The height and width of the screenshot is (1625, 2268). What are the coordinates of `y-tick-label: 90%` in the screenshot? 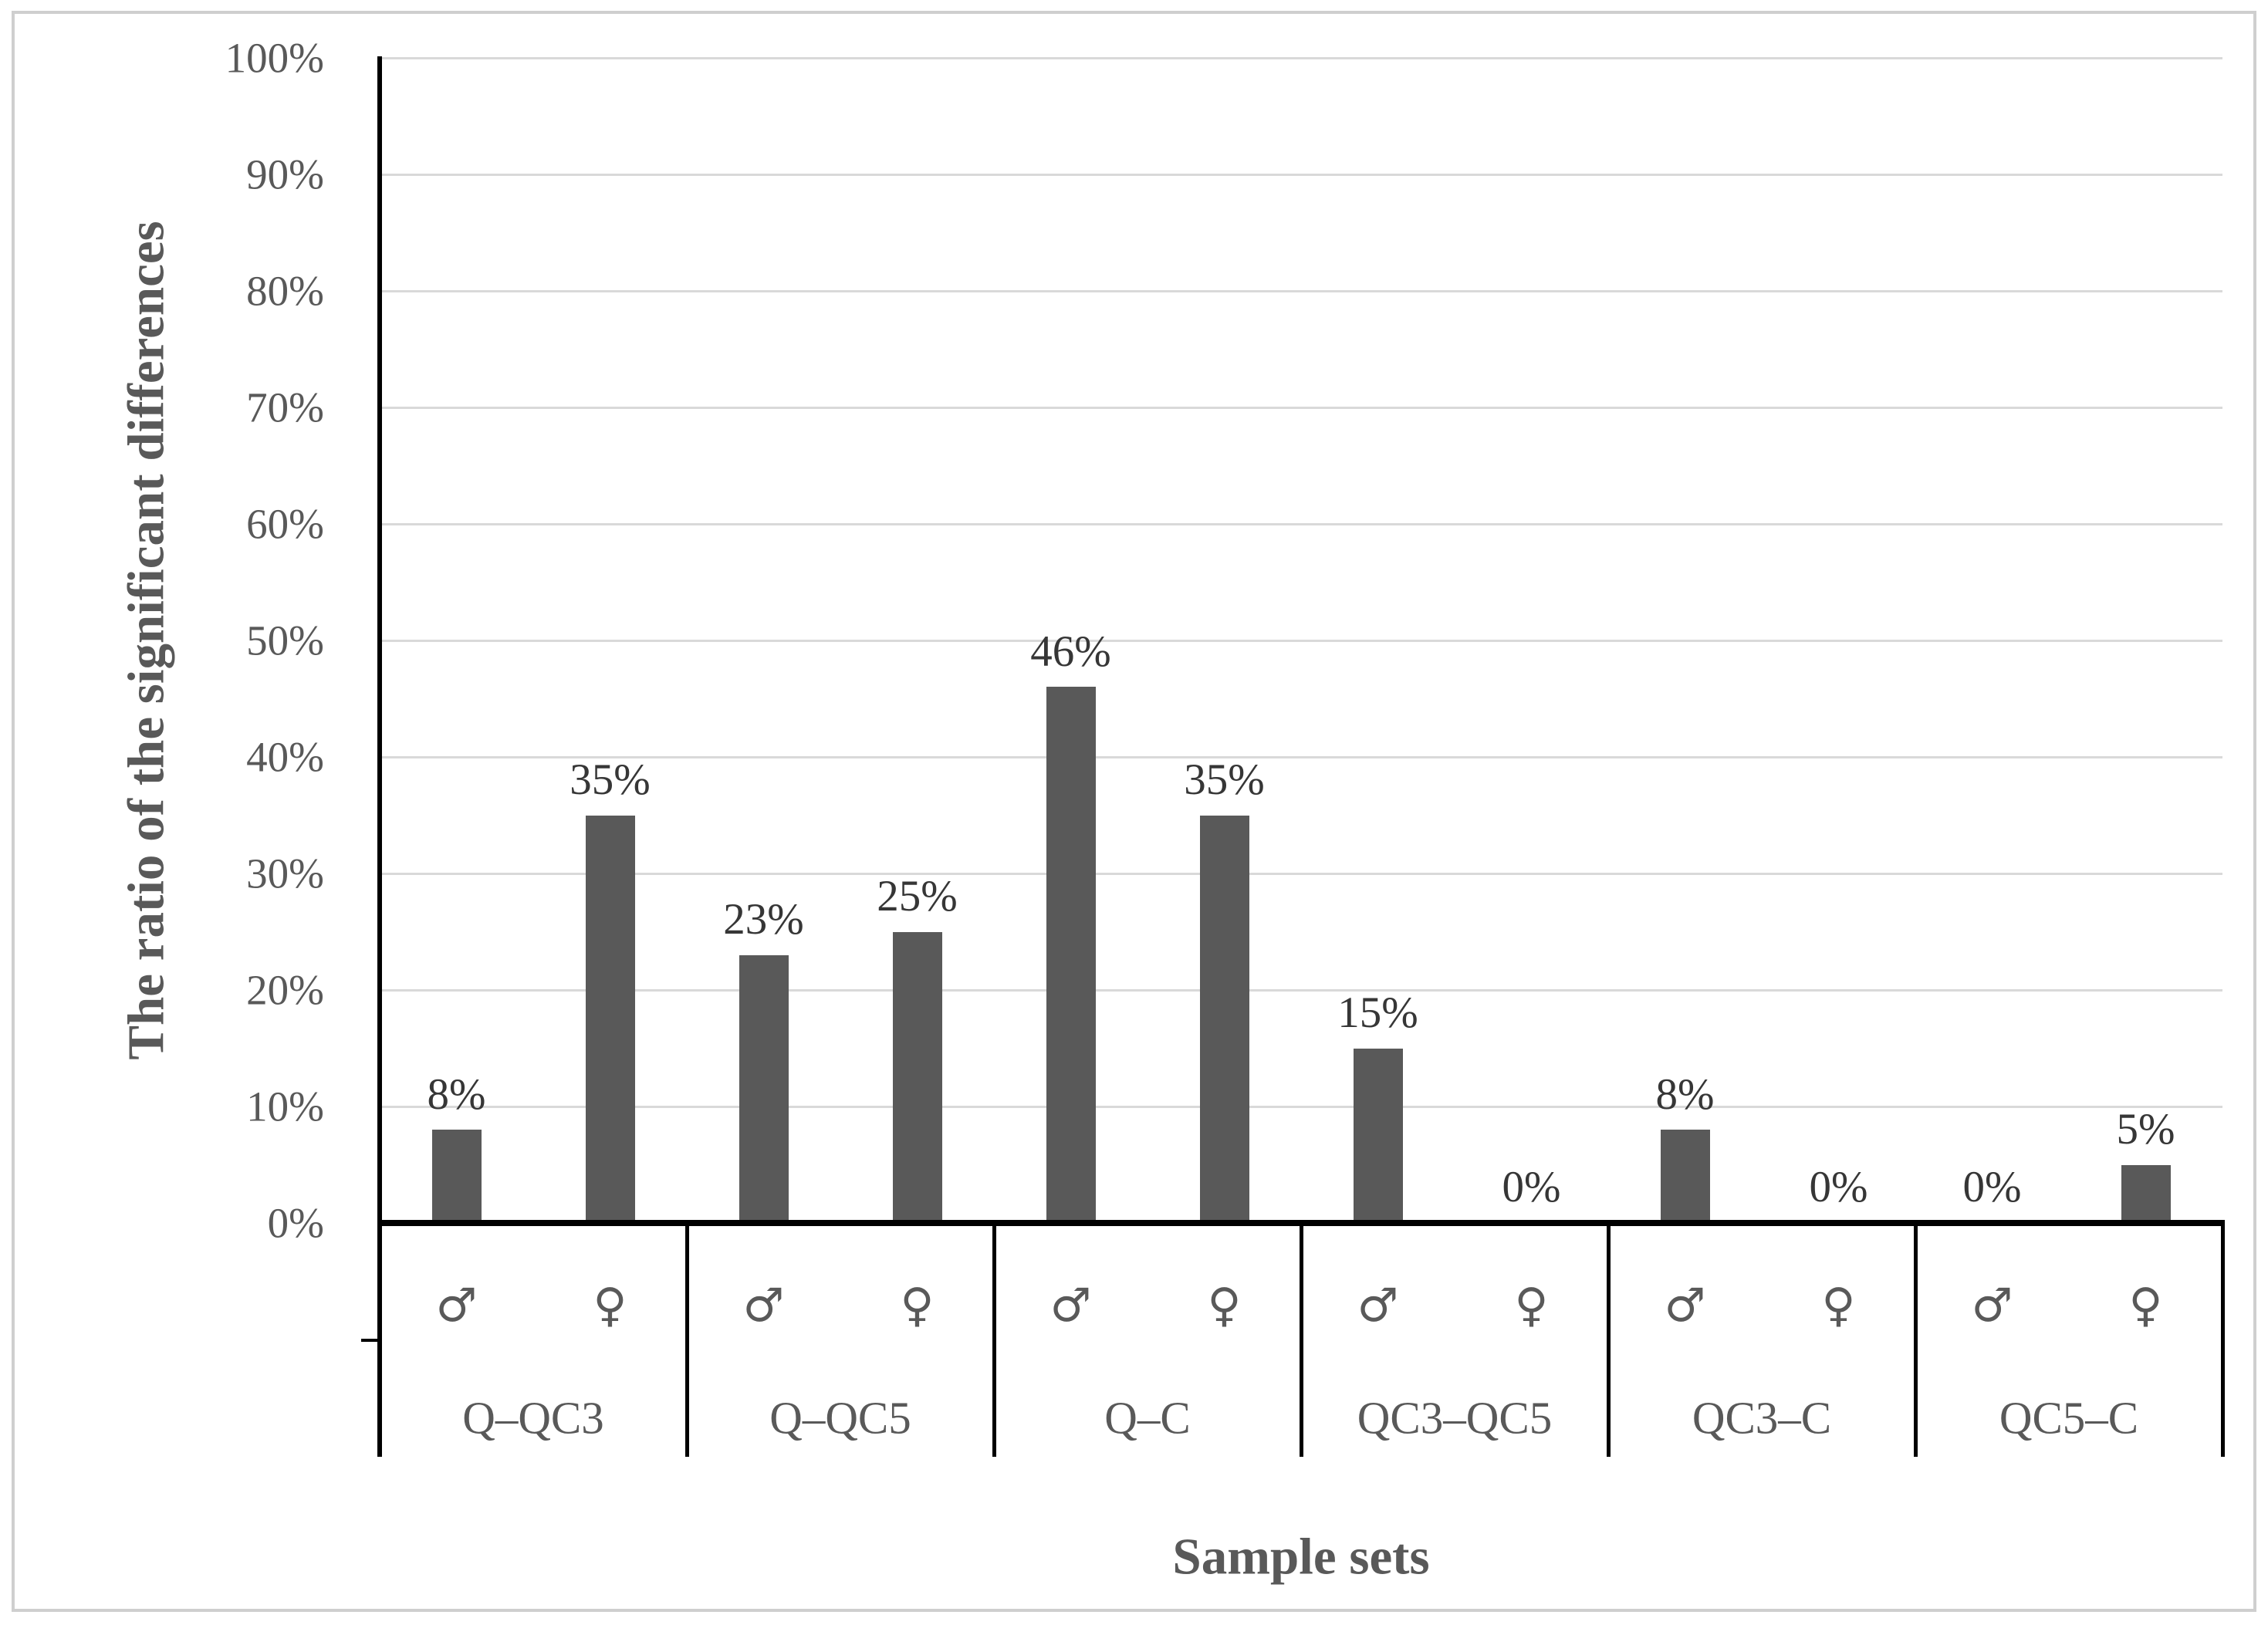 It's located at (285, 174).